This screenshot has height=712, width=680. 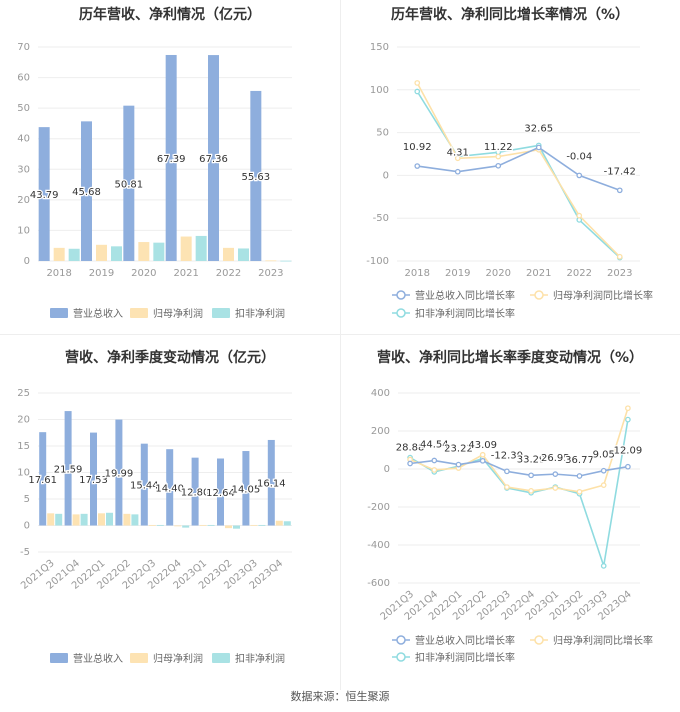 I want to click on x-tick-label: 2023, so click(x=619, y=273).